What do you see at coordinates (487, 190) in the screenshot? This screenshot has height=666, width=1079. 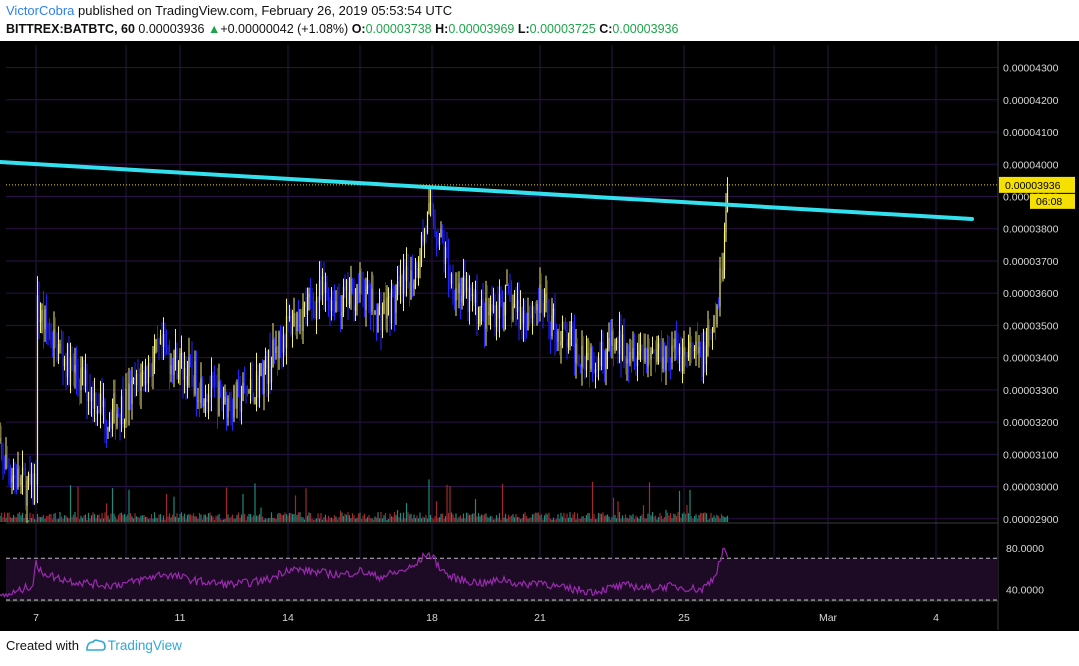 I see `trendline` at bounding box center [487, 190].